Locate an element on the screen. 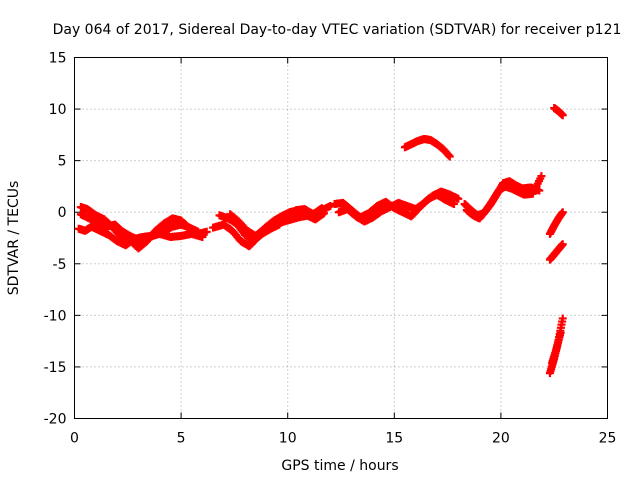 Image resolution: width=640 pixels, height=480 pixels. y-tick-label: -15 is located at coordinates (55, 368).